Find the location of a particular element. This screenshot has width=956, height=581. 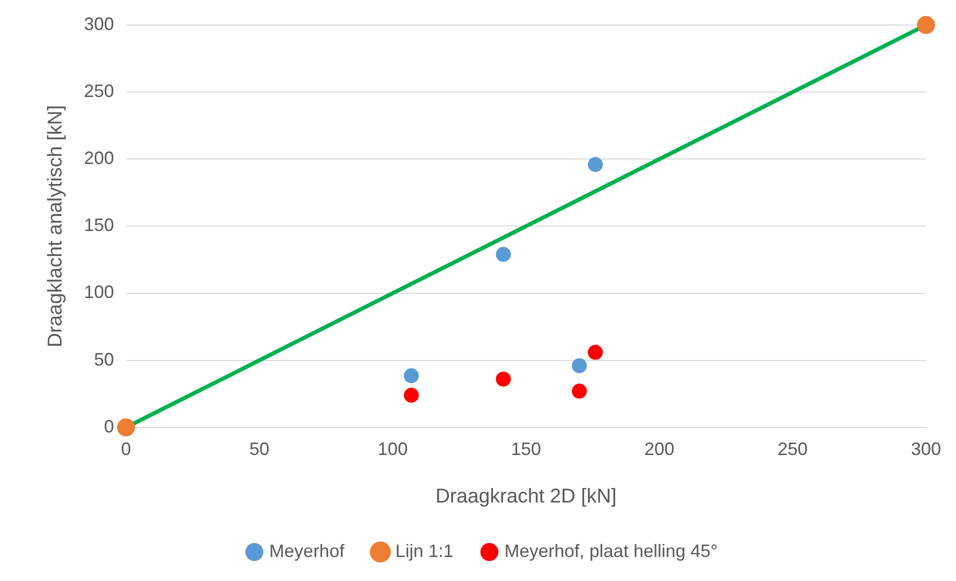

y-tick-label: 150 is located at coordinates (99, 225).